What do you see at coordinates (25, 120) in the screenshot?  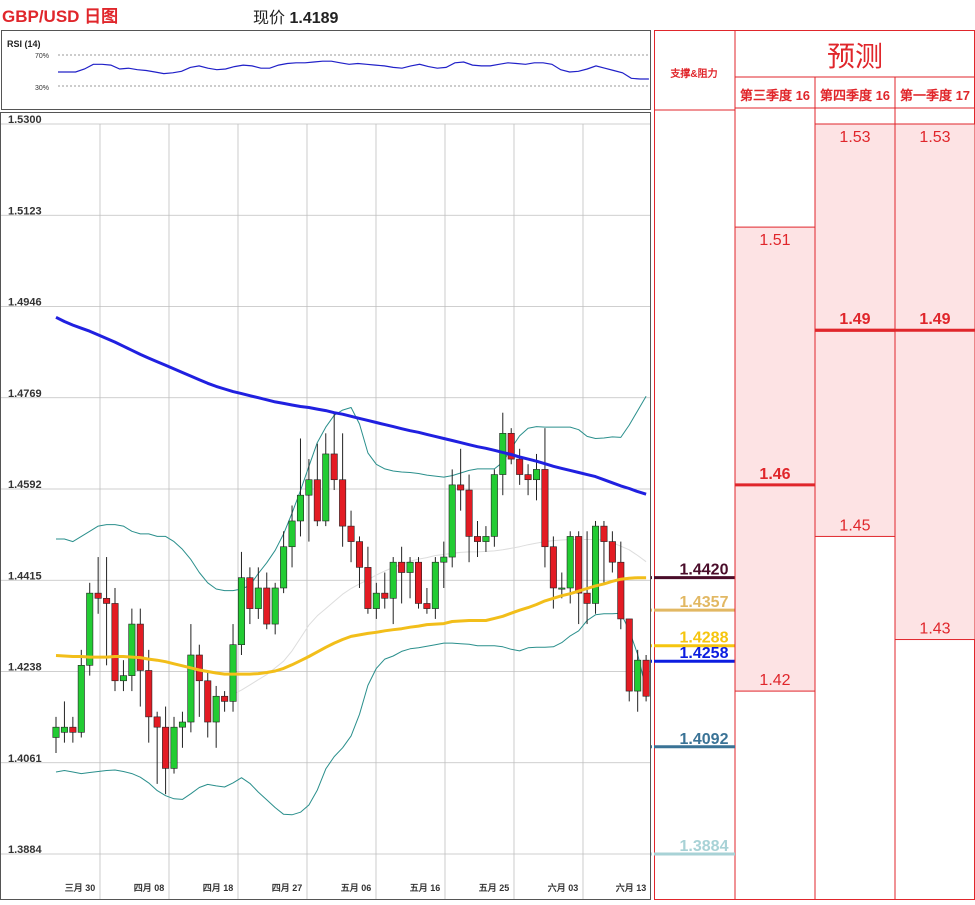 I see `y-tick-label: 1.5300` at bounding box center [25, 120].